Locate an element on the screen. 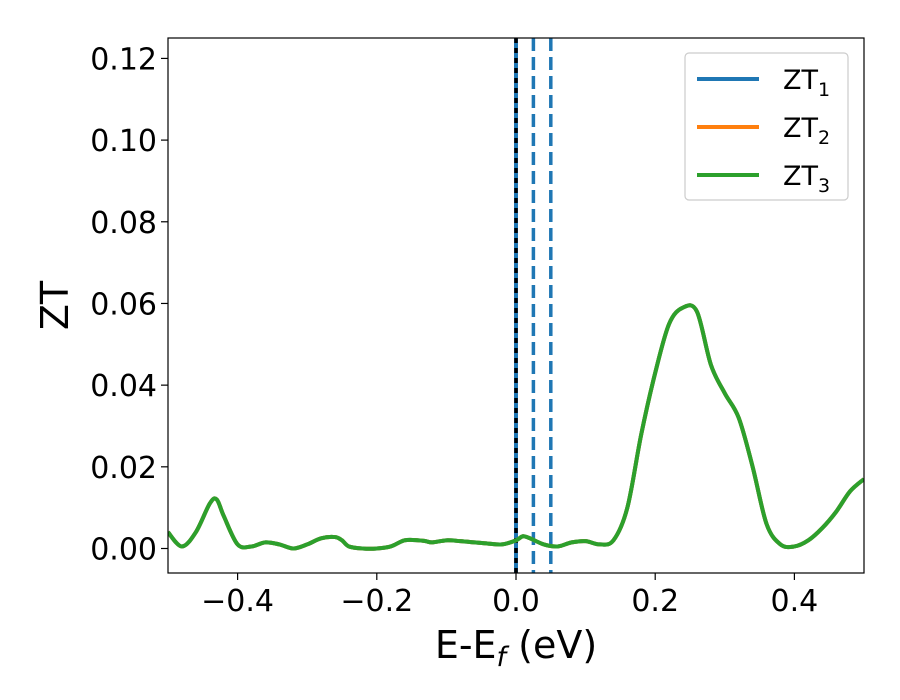  x-tick-label: −0.2 is located at coordinates (376, 601).